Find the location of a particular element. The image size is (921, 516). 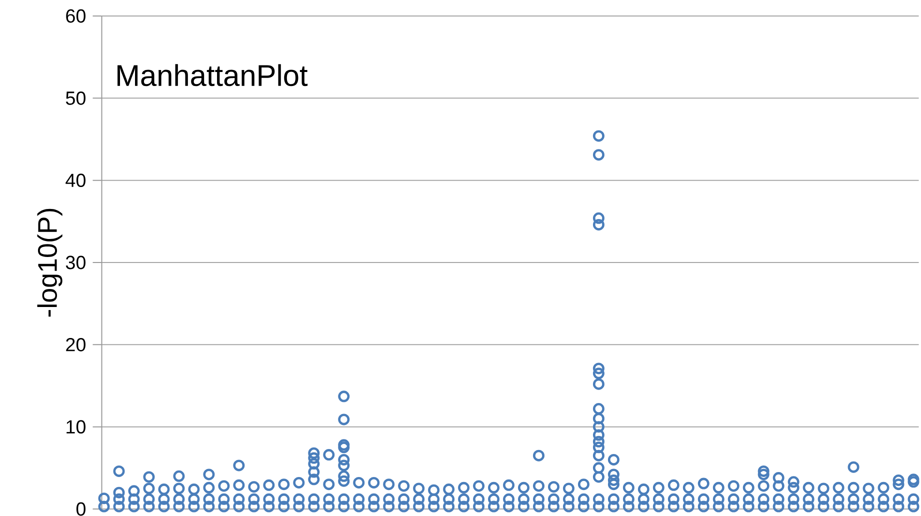

y-tick-label: 10 is located at coordinates (76, 427).